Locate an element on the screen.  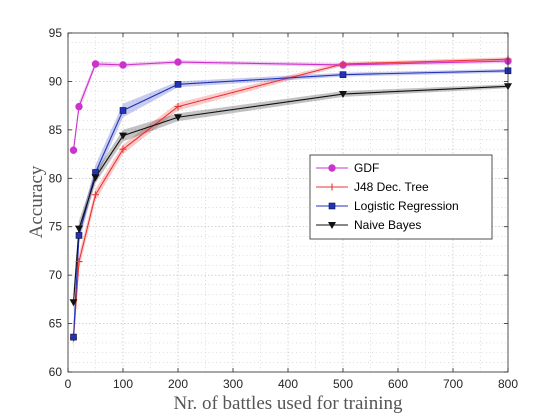
y-tick-label: 75 is located at coordinates (56, 227).